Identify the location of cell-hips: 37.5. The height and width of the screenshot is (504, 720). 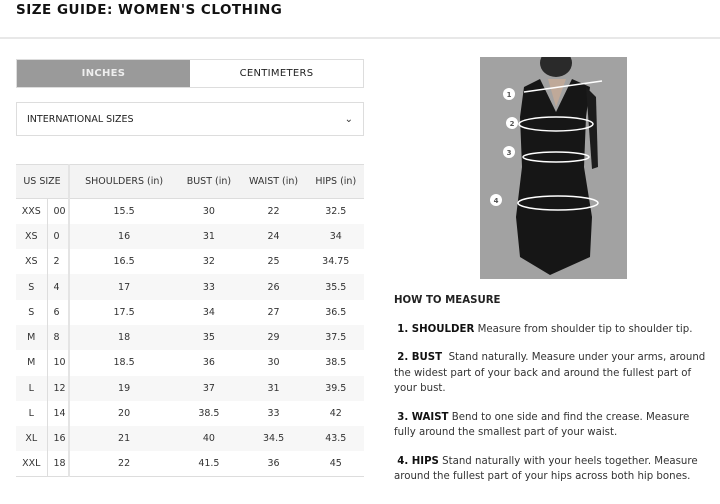
(335, 337).